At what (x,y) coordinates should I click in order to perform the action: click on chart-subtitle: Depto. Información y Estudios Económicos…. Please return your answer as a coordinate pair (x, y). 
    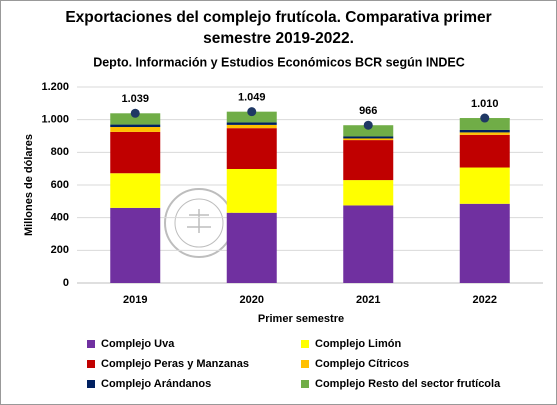
    Looking at the image, I should click on (279, 62).